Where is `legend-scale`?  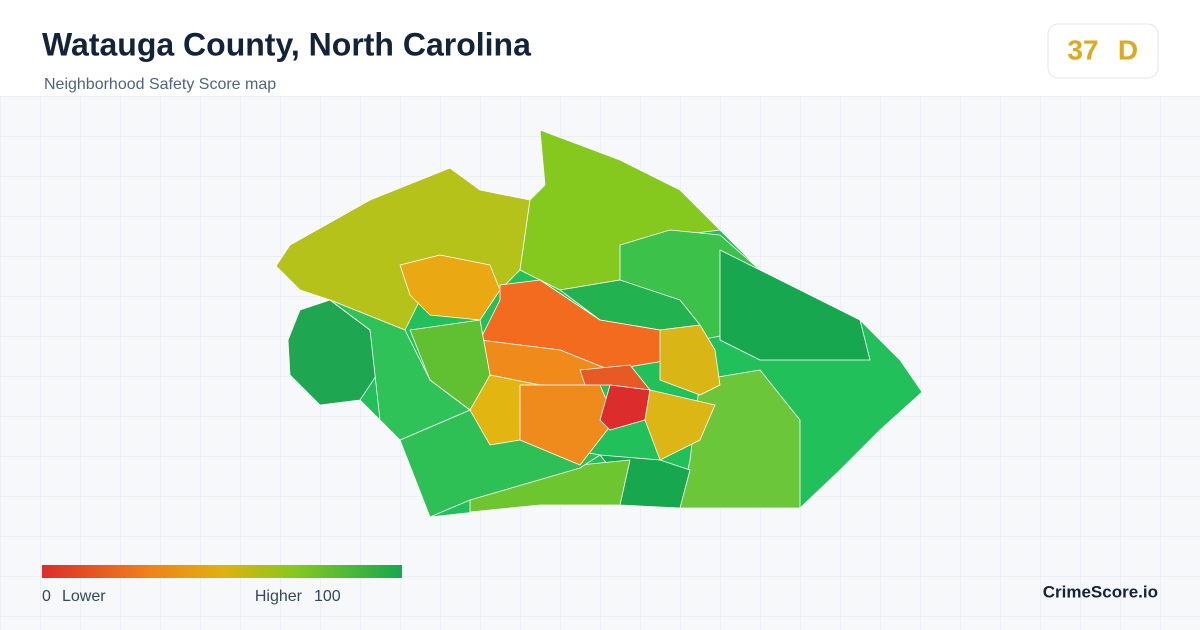
legend-scale is located at coordinates (222, 571).